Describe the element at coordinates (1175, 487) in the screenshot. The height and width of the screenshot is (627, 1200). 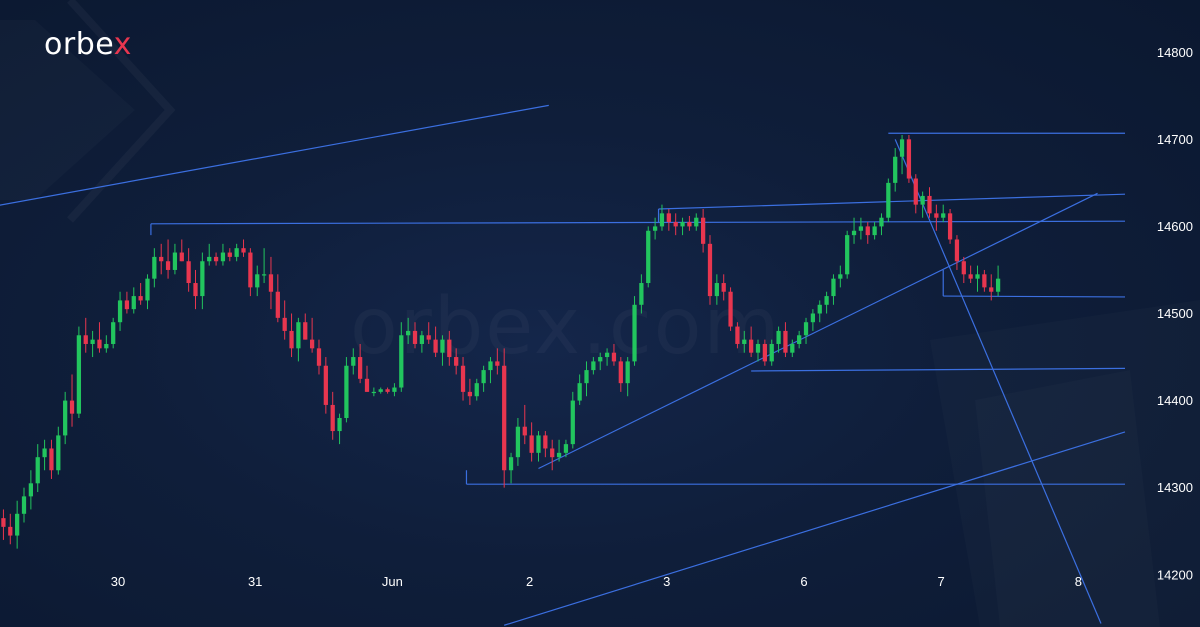
I see `price-tick-label: 14300` at that location.